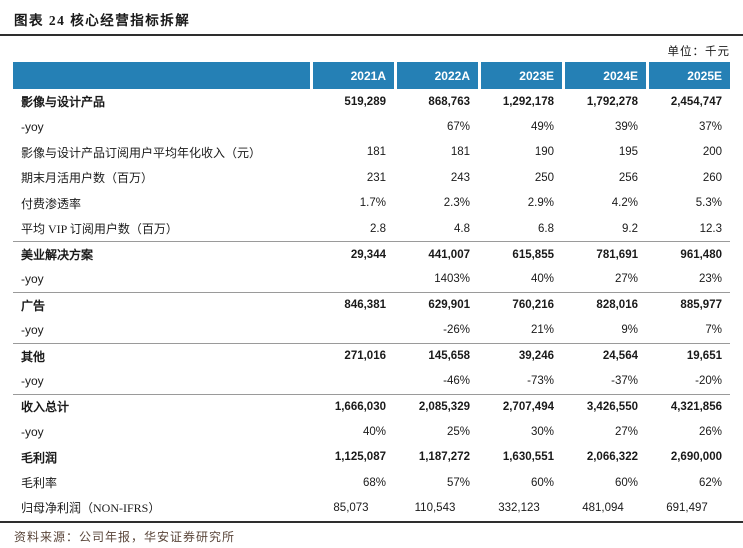 The width and height of the screenshot is (743, 548). What do you see at coordinates (604, 75) in the screenshot?
I see `header-cell-2024E: 2024E` at bounding box center [604, 75].